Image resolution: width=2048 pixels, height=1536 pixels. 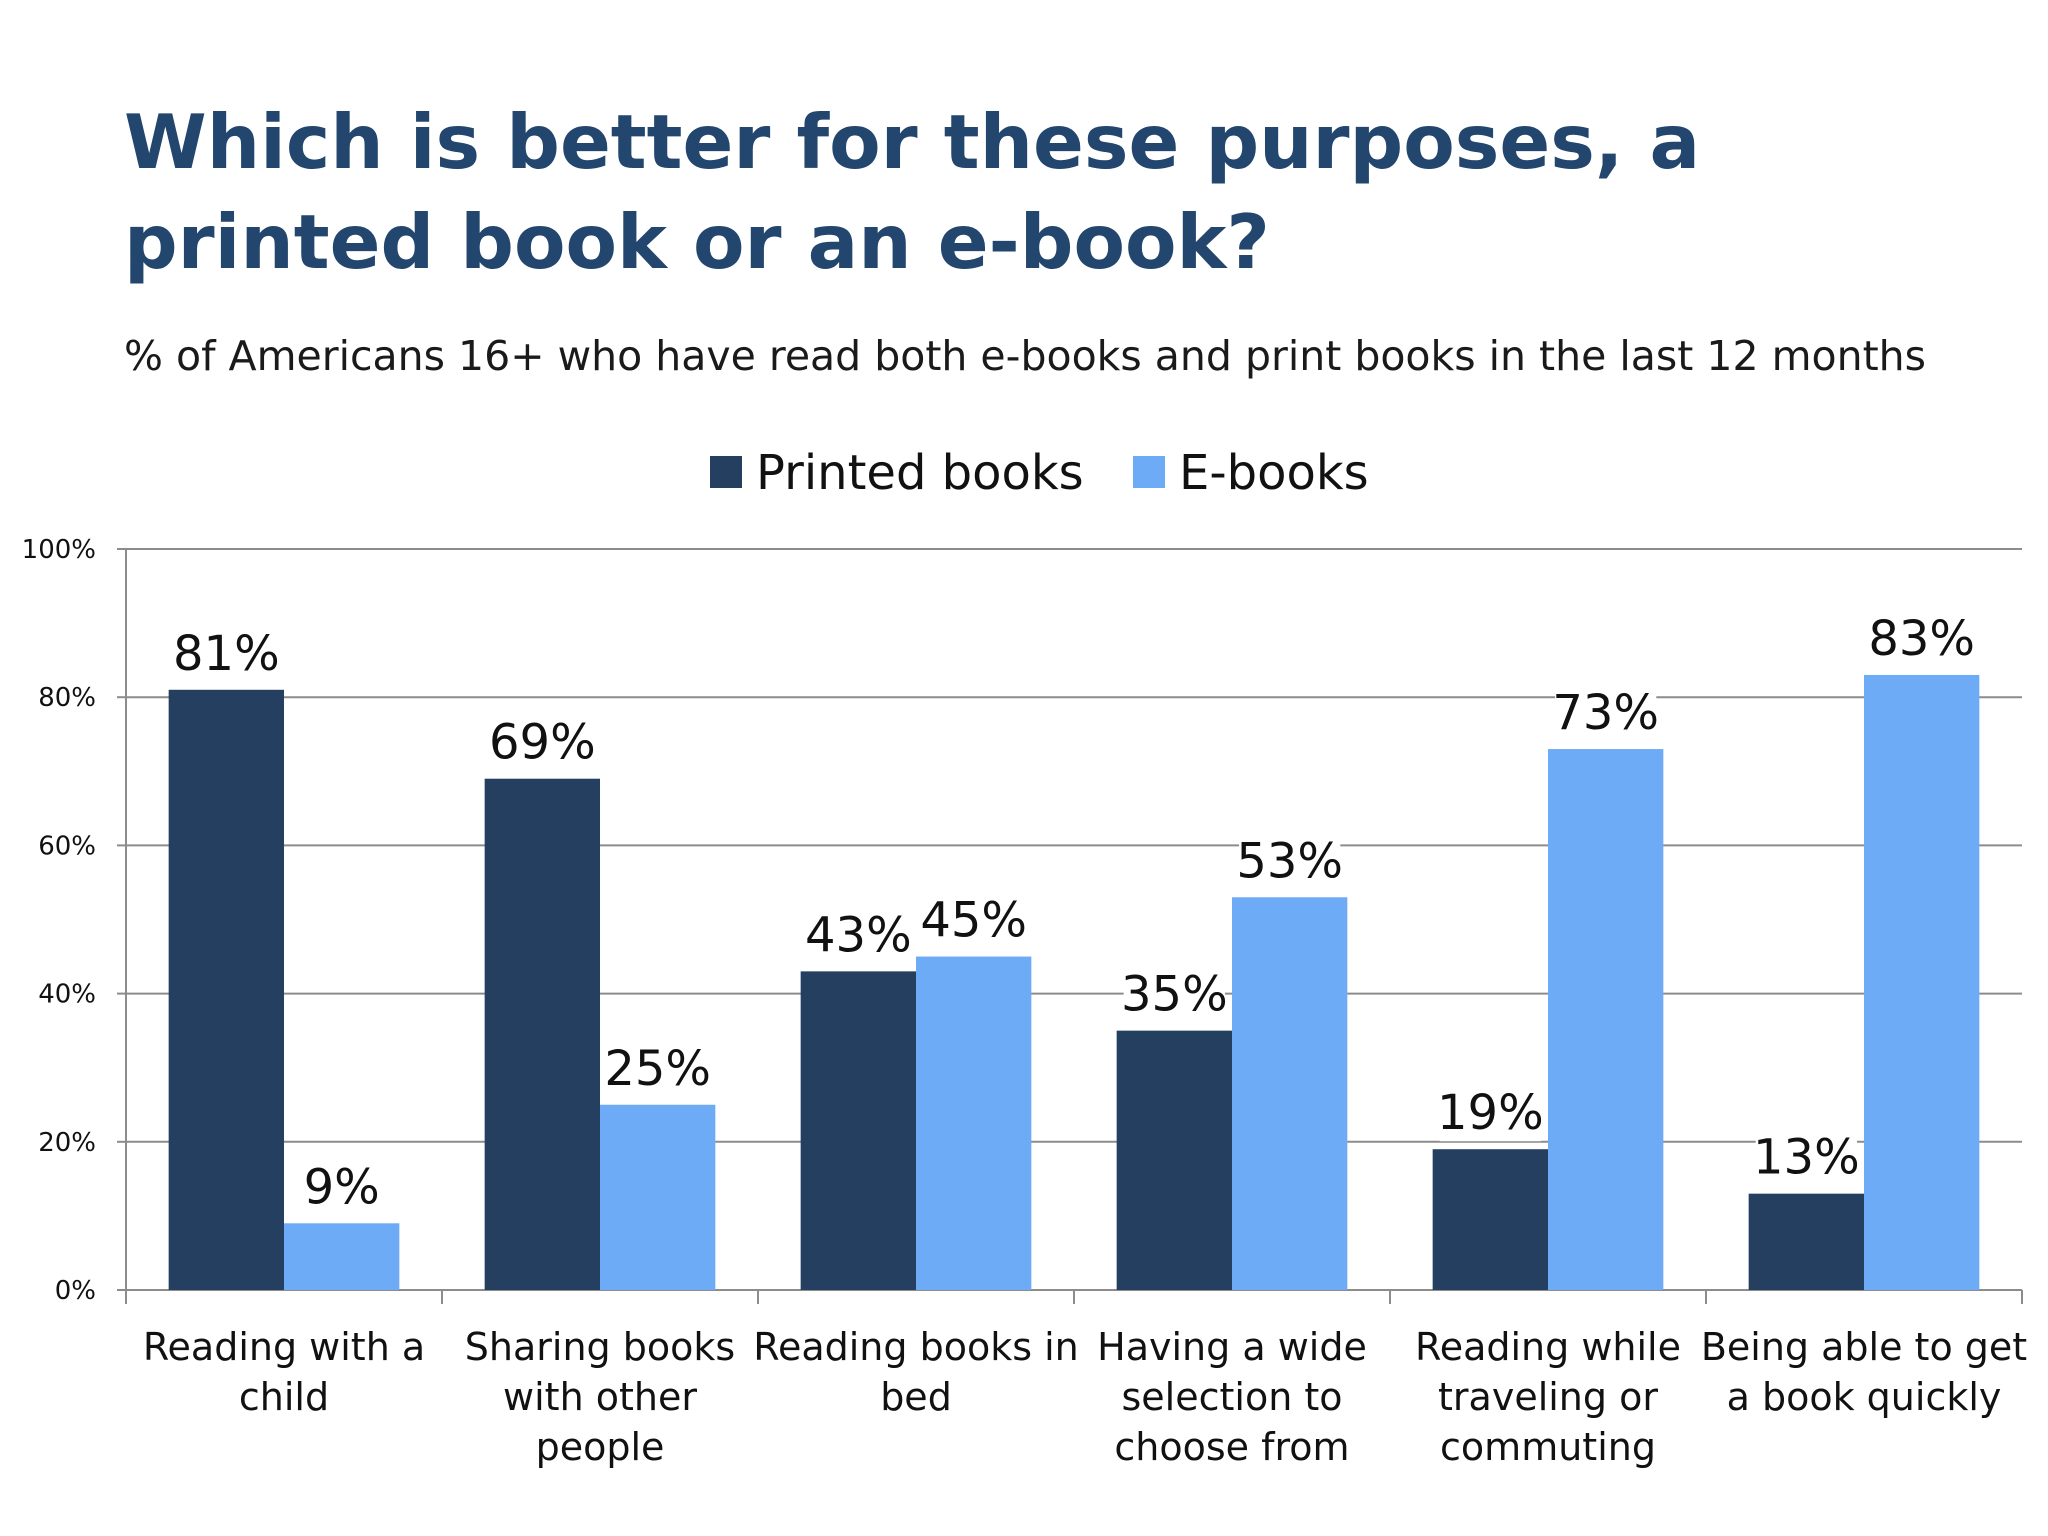 What do you see at coordinates (67, 698) in the screenshot?
I see `y-tick-label: 80%` at bounding box center [67, 698].